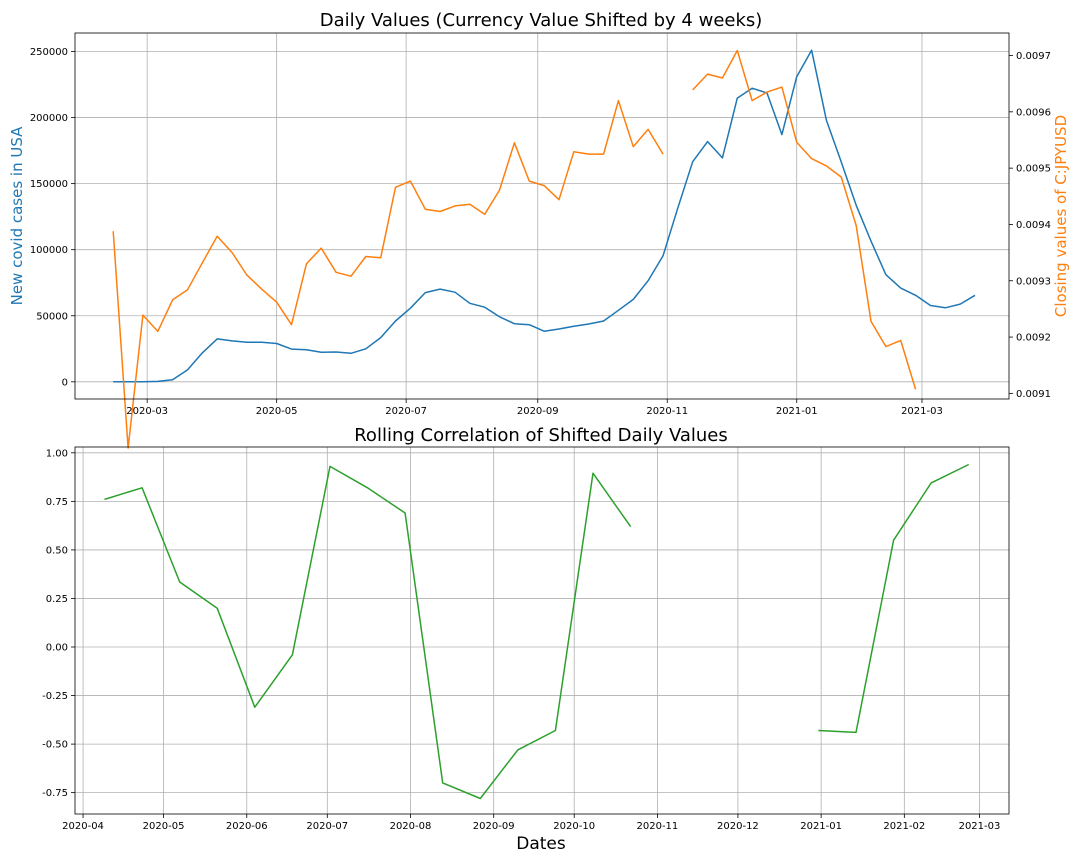 This screenshot has height=868, width=1080. Describe the element at coordinates (83, 826) in the screenshot. I see `x-tick-label: 2020-04` at that location.